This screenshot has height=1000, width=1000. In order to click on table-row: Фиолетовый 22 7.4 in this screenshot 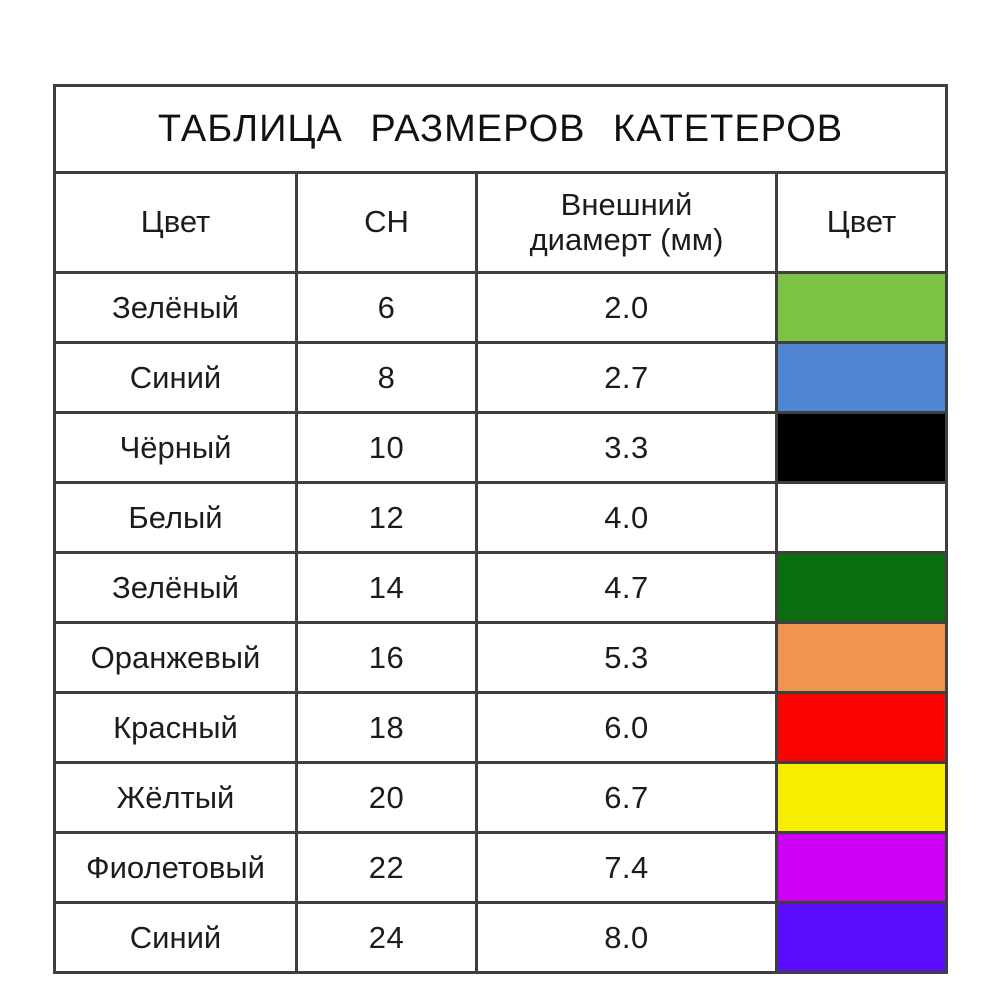, I will do `click(500, 867)`.